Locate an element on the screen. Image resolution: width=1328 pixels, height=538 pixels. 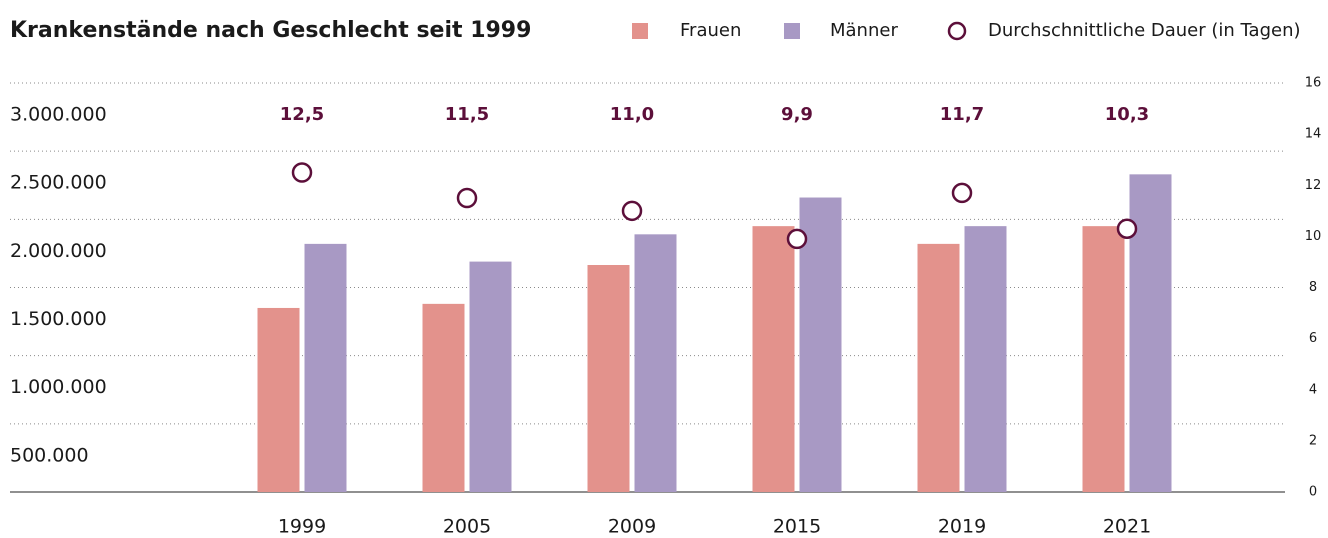
y2-tick-label: 12 is located at coordinates (1313, 185).